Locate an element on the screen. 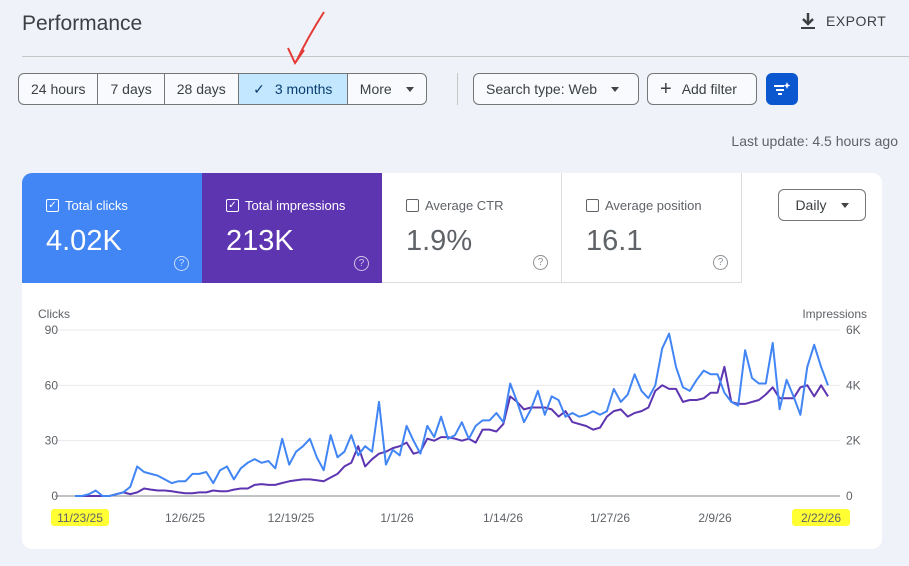 This screenshot has width=909, height=566. left-tick-label: 30 is located at coordinates (52, 441).